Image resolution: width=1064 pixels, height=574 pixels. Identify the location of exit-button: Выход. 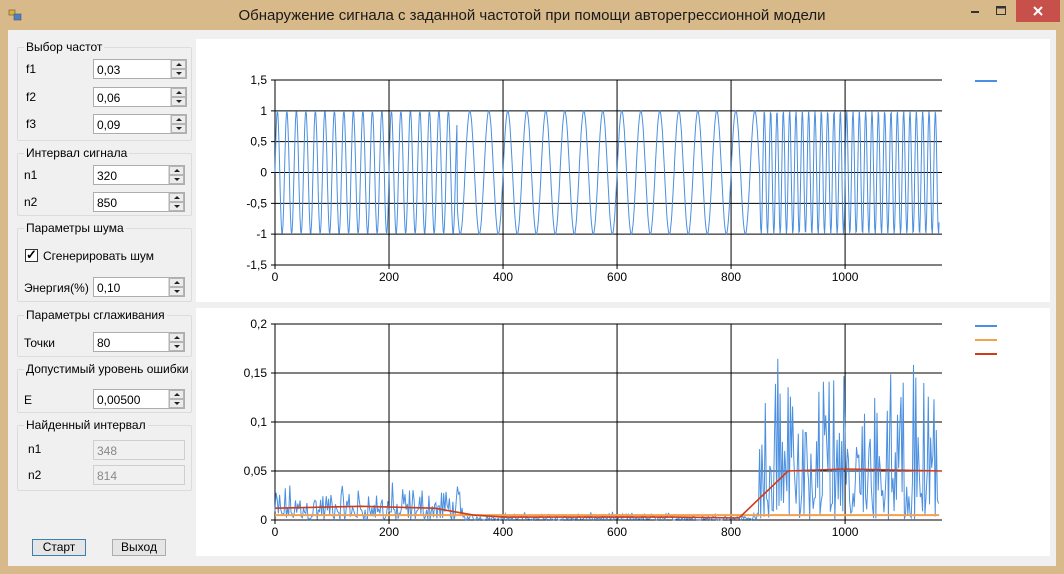
(139, 547).